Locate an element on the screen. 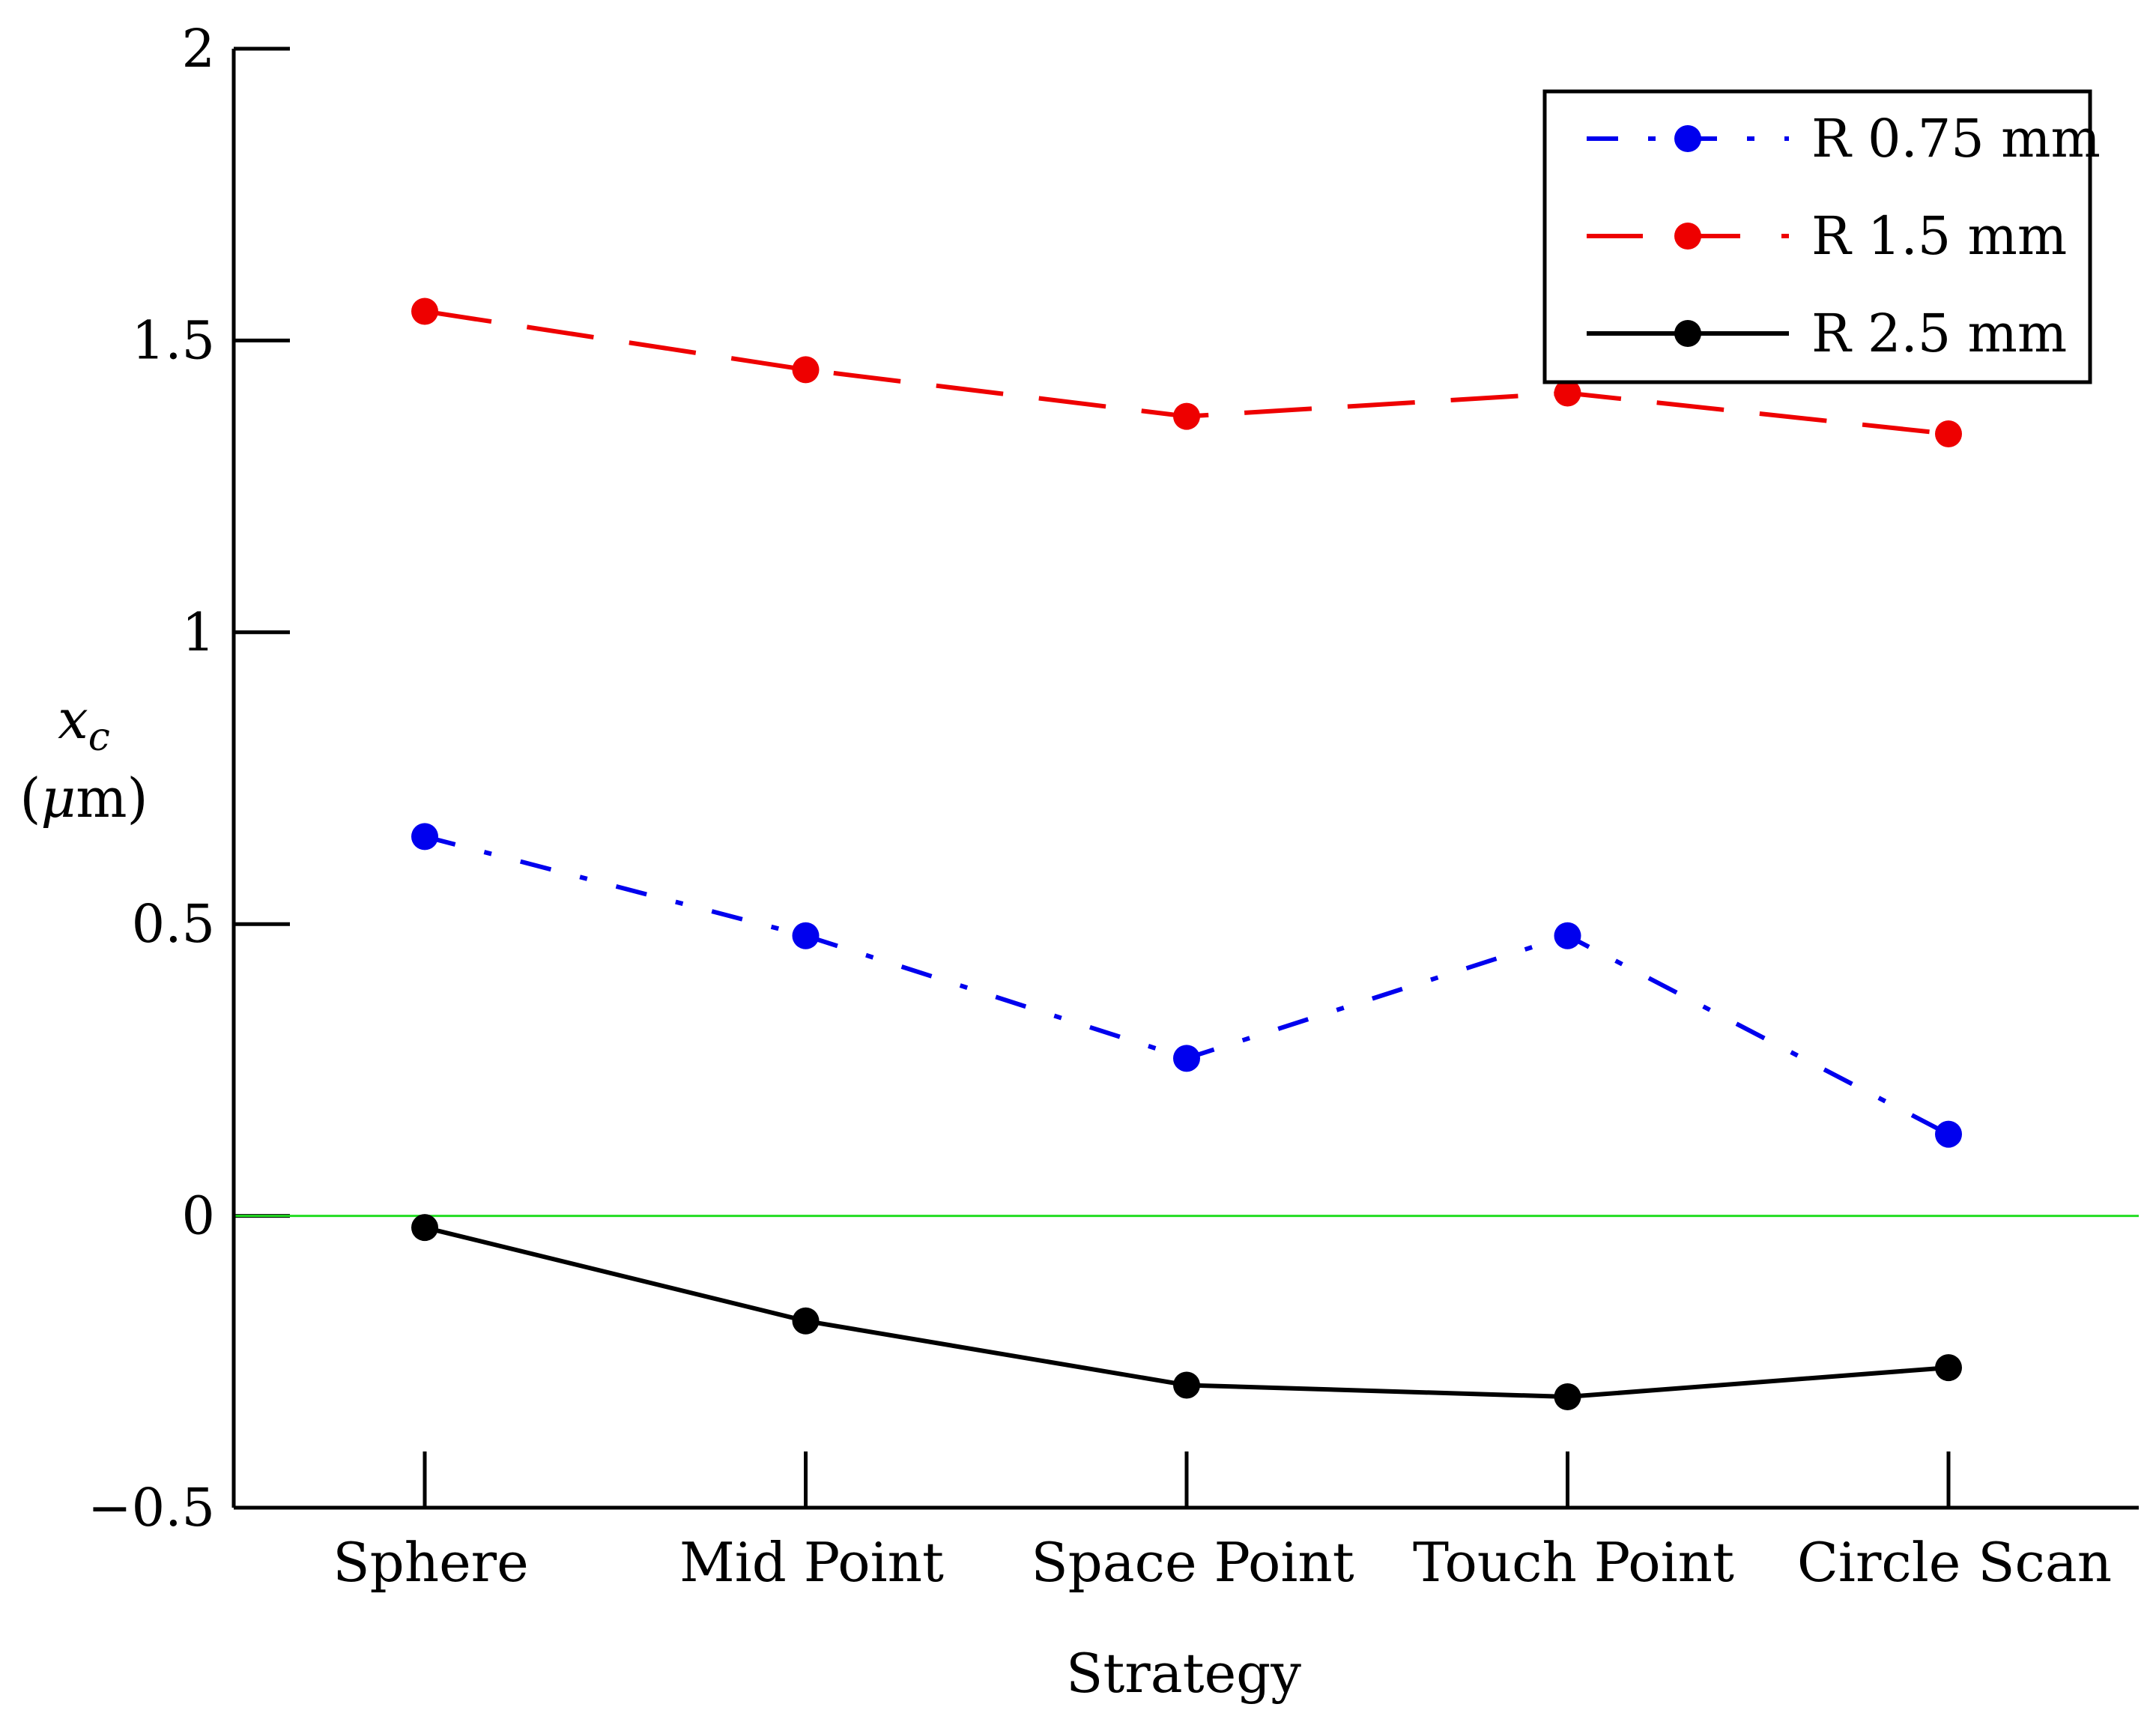 The height and width of the screenshot is (1719, 2156). x-tick-label: Circle Scan is located at coordinates (1954, 1562).